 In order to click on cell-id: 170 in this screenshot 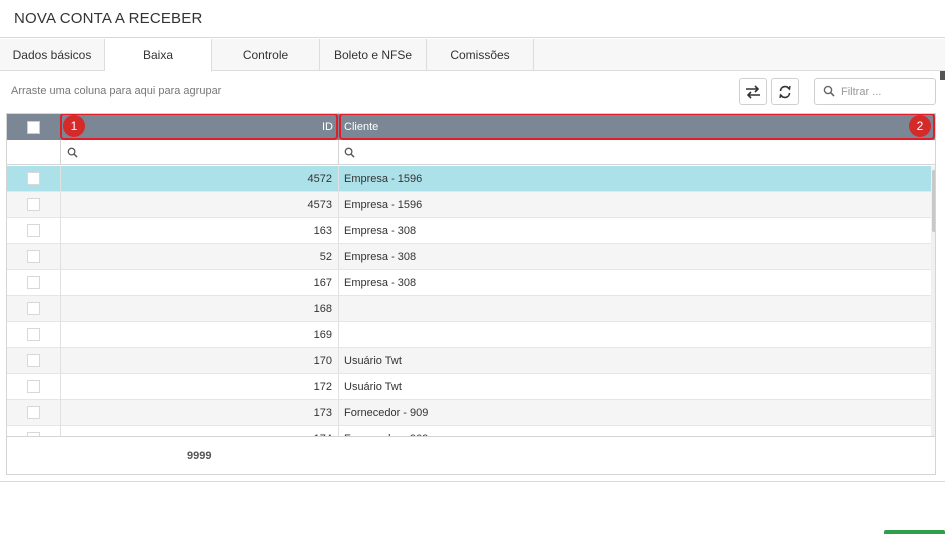, I will do `click(322, 361)`.